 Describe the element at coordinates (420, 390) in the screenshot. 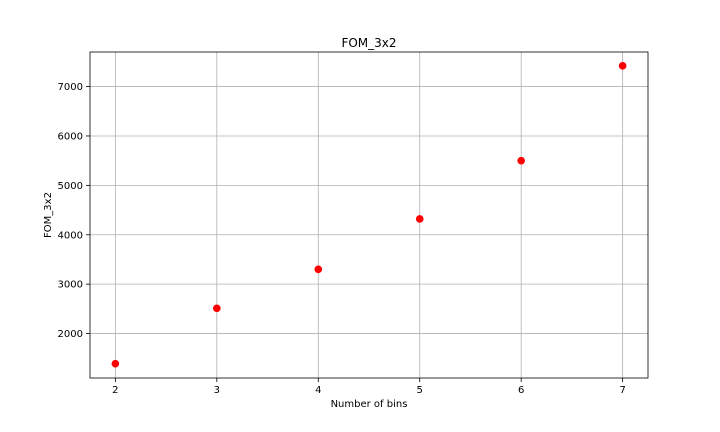

I see `x-tick-label: 5` at that location.